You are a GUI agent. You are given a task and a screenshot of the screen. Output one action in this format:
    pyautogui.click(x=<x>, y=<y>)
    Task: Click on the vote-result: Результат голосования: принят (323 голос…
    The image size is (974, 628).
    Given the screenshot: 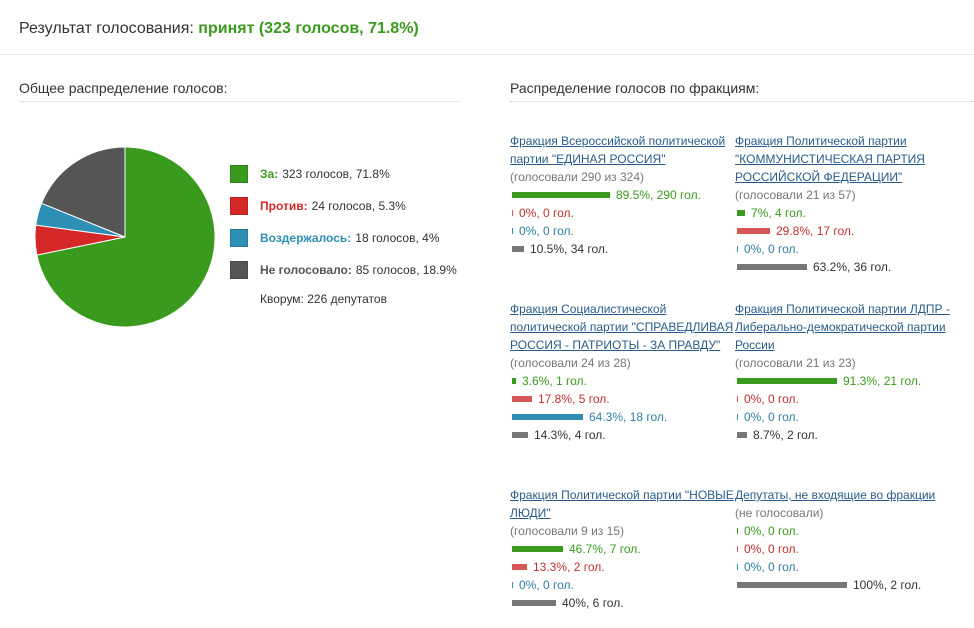 What is the action you would take?
    pyautogui.click(x=219, y=29)
    